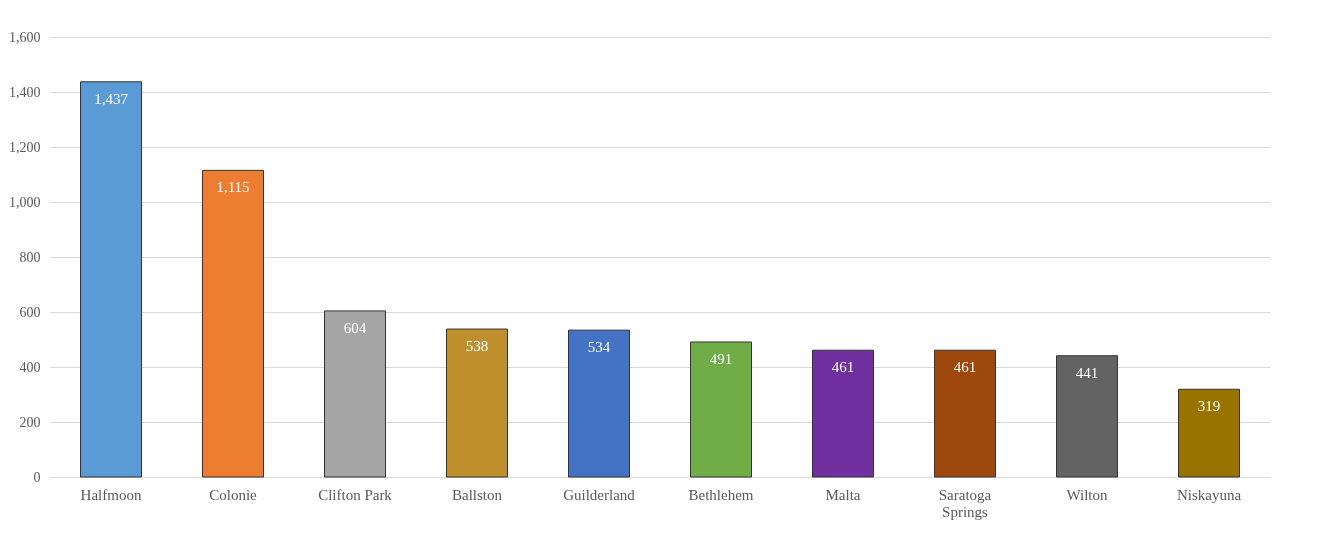 The image size is (1326, 556). What do you see at coordinates (1209, 406) in the screenshot?
I see `data-label: 319` at bounding box center [1209, 406].